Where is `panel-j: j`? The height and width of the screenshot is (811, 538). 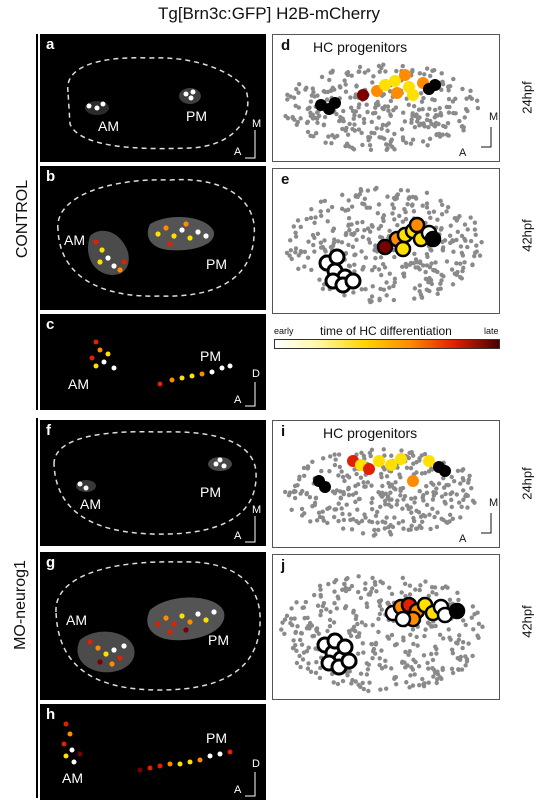
panel-j: j is located at coordinates (386, 627).